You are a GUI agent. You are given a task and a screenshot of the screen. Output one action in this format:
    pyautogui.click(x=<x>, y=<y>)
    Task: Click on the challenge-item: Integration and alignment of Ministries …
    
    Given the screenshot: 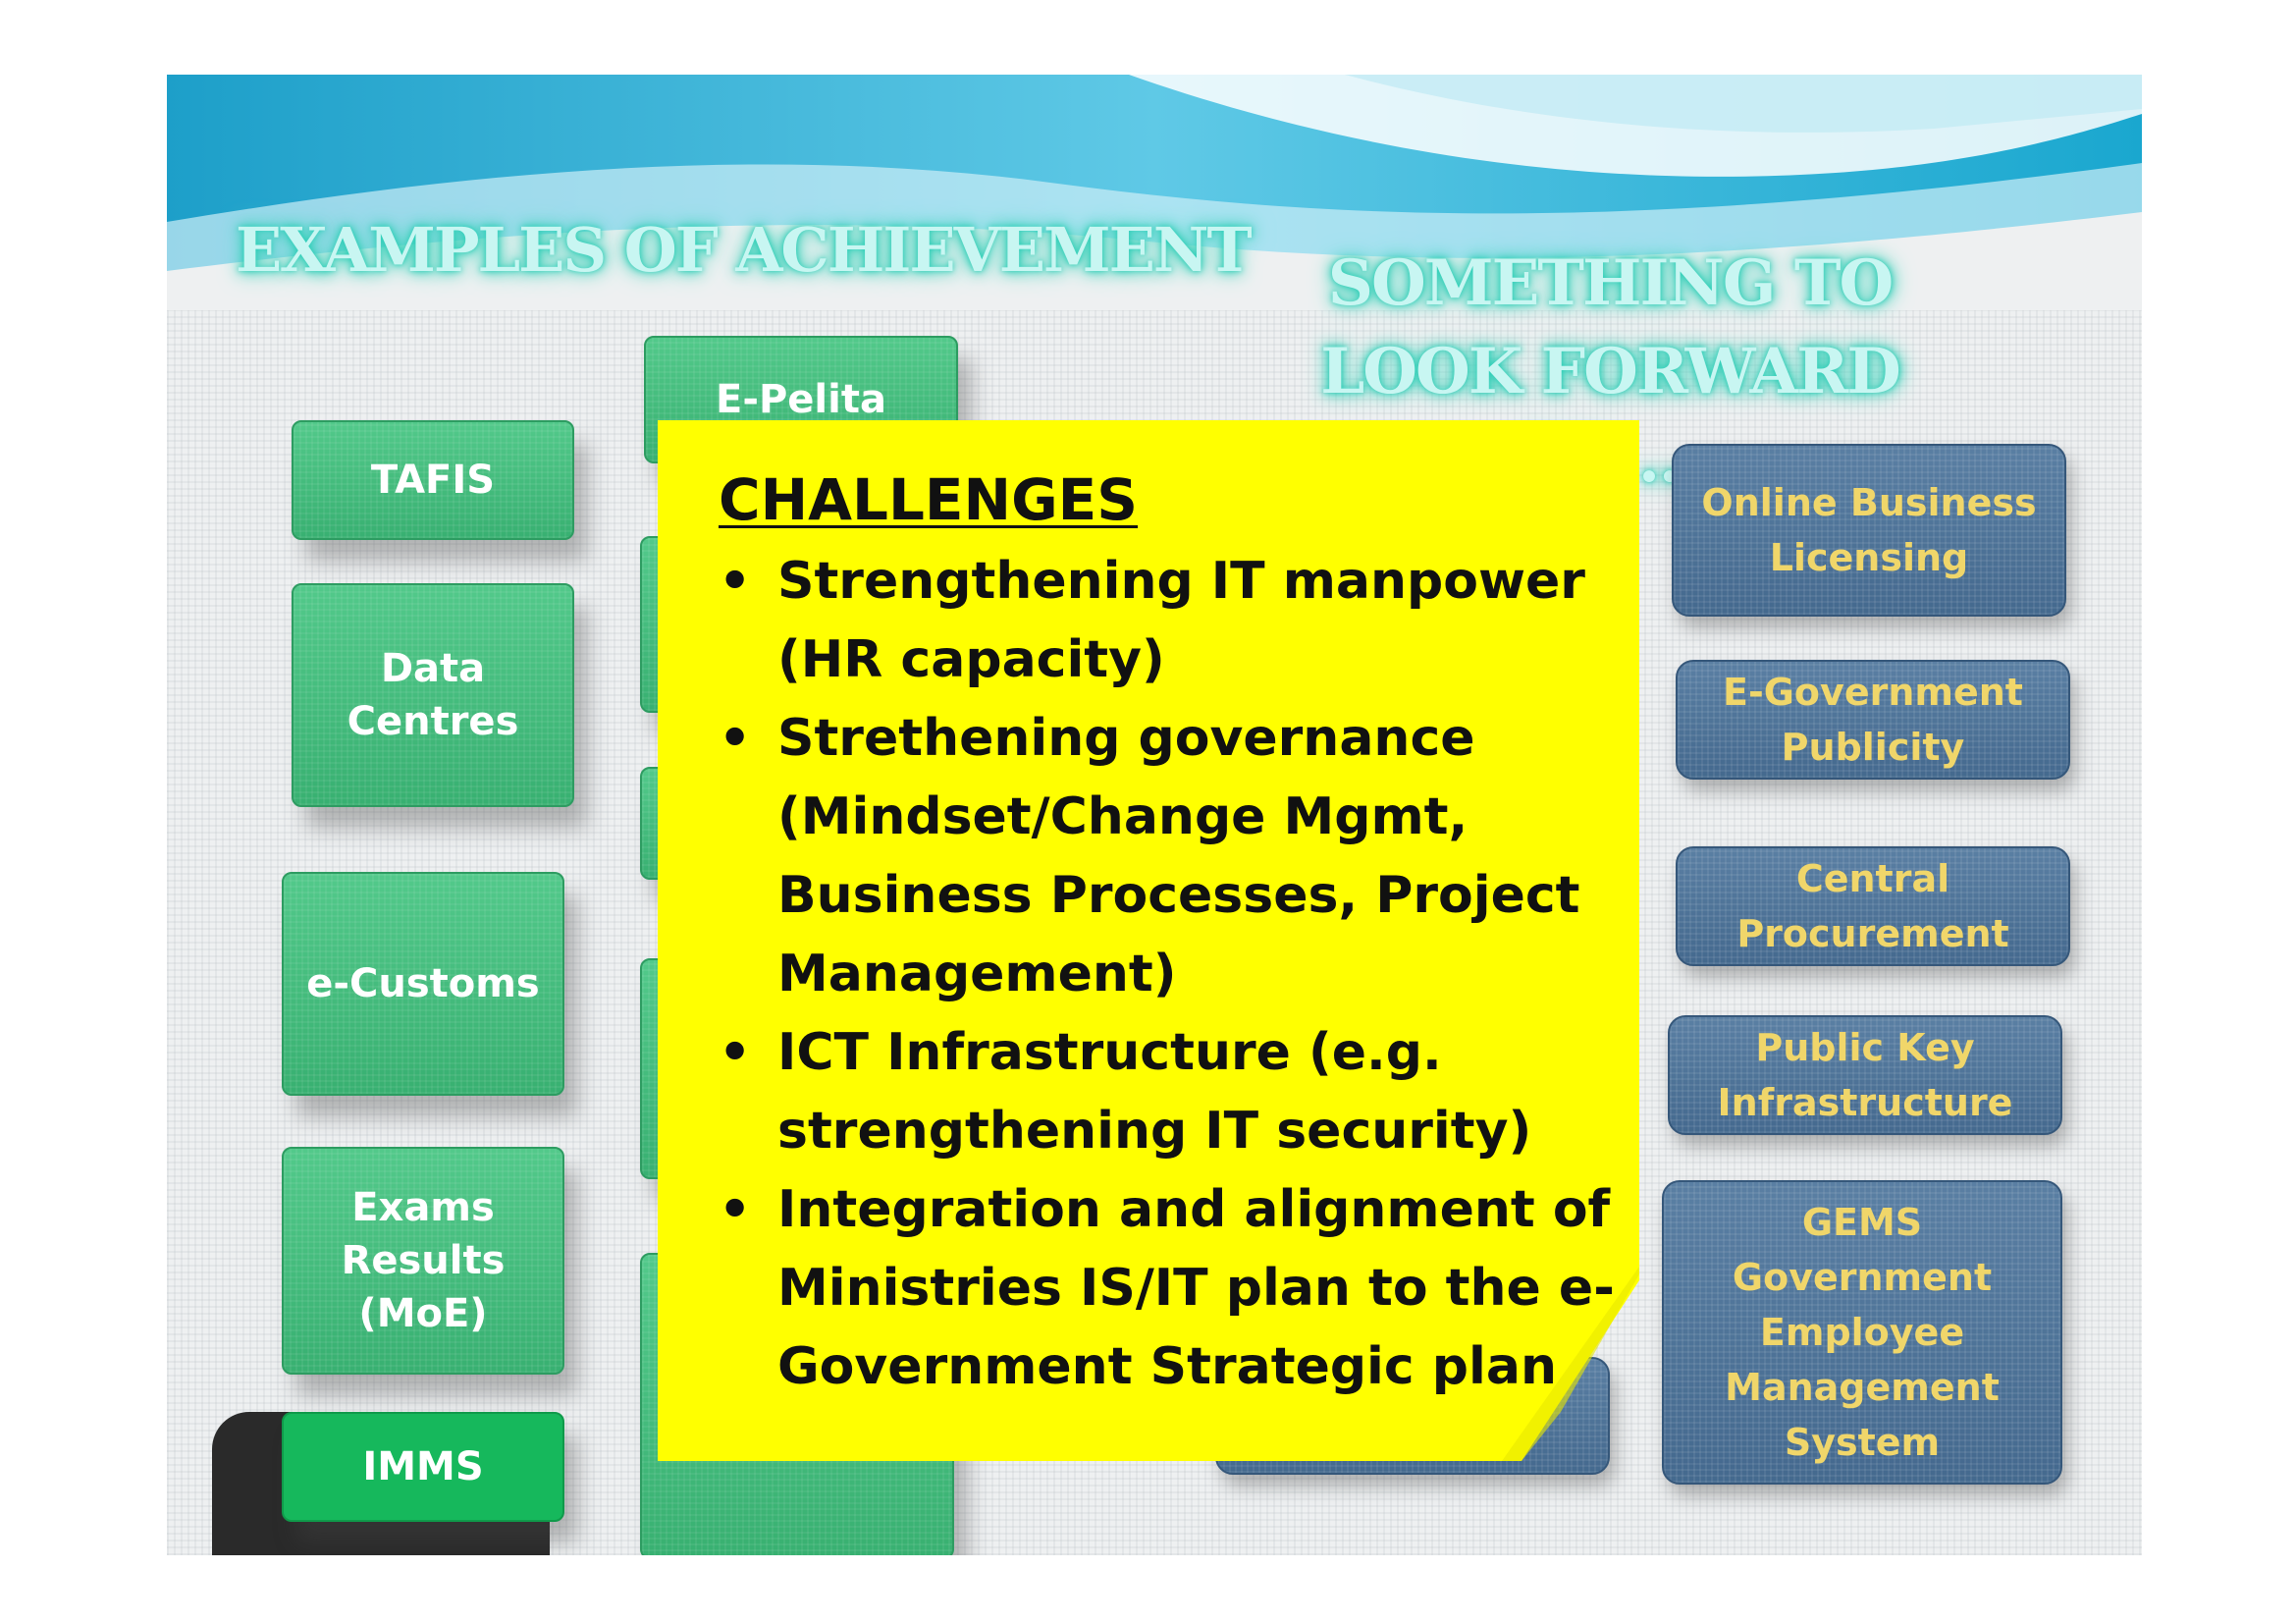 What is the action you would take?
    pyautogui.click(x=1175, y=1288)
    